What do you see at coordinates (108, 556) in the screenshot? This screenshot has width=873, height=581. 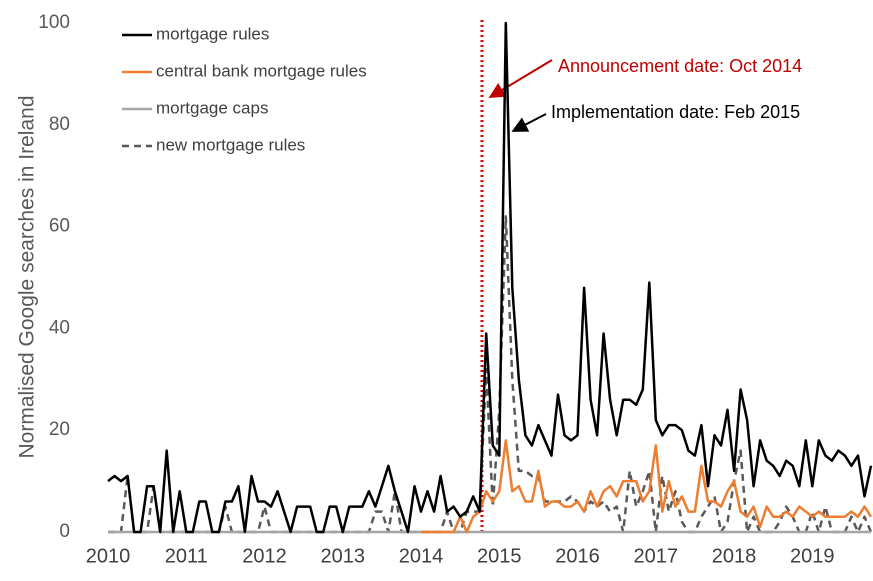 I see `x-tick-label: 2010` at bounding box center [108, 556].